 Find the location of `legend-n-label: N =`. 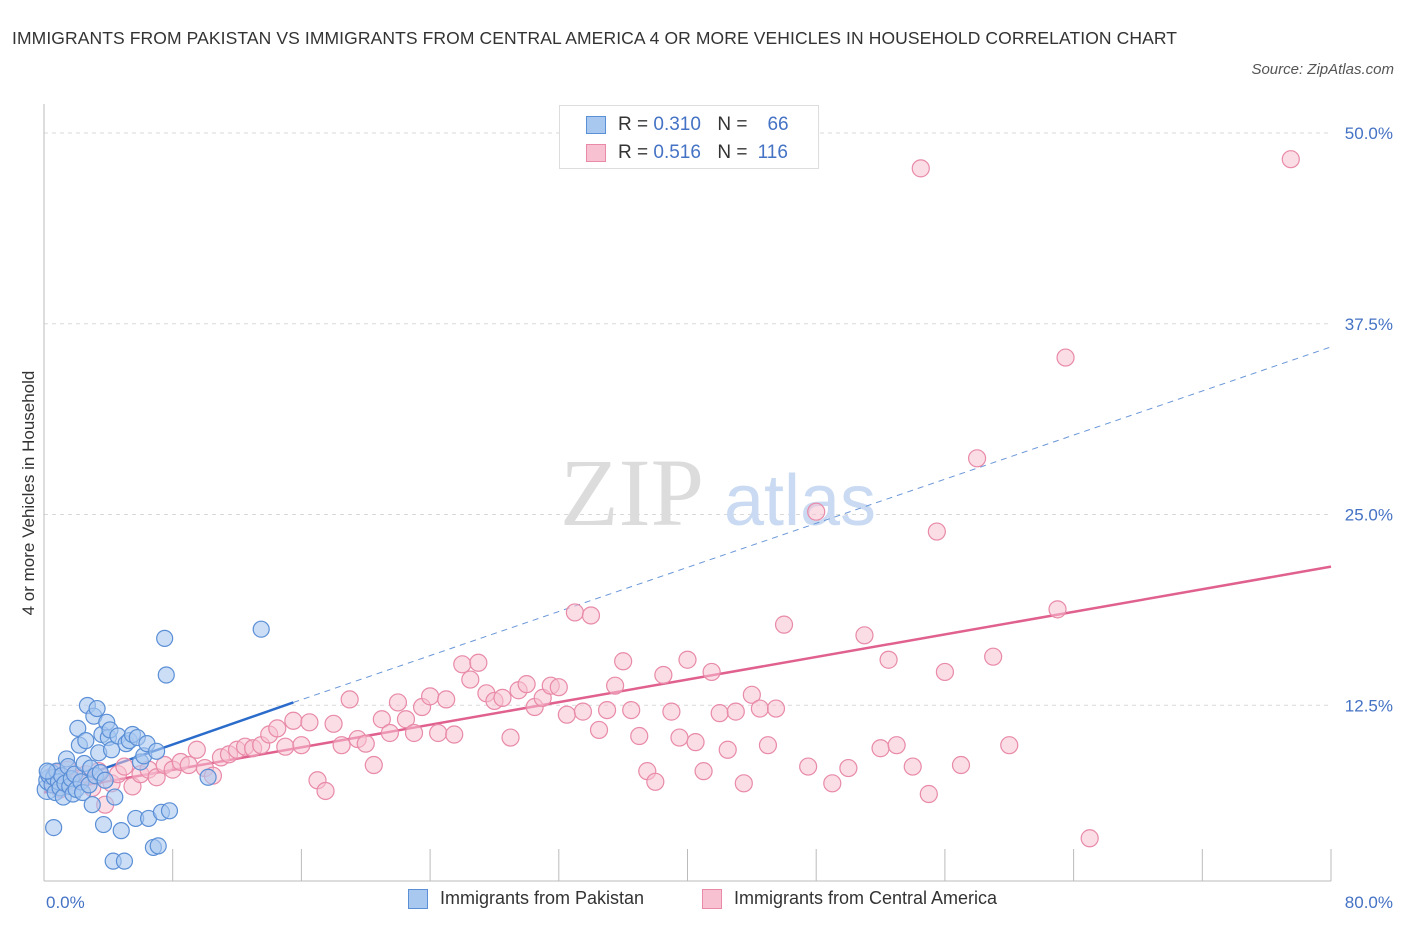

legend-n-label: N = is located at coordinates (732, 124).